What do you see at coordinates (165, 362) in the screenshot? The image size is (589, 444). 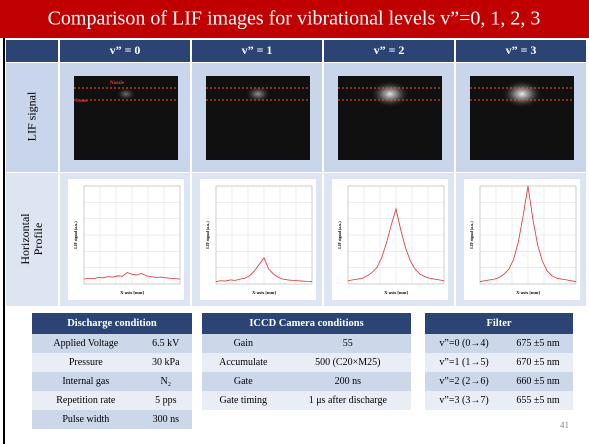 I see `table-cell: 30 kPa` at bounding box center [165, 362].